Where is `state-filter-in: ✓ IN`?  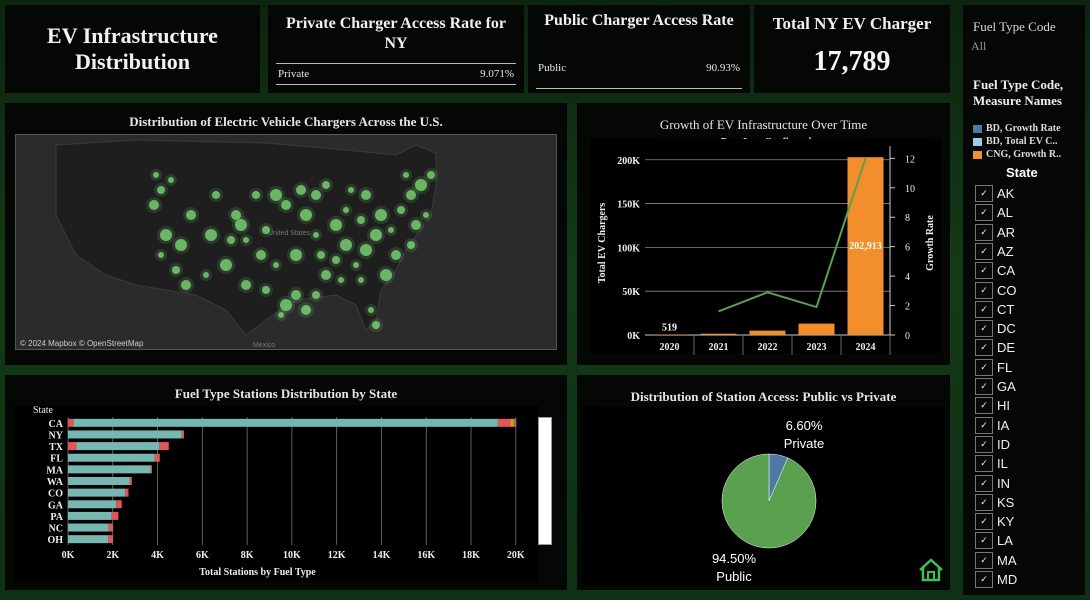
state-filter-in: ✓ IN is located at coordinates (992, 483).